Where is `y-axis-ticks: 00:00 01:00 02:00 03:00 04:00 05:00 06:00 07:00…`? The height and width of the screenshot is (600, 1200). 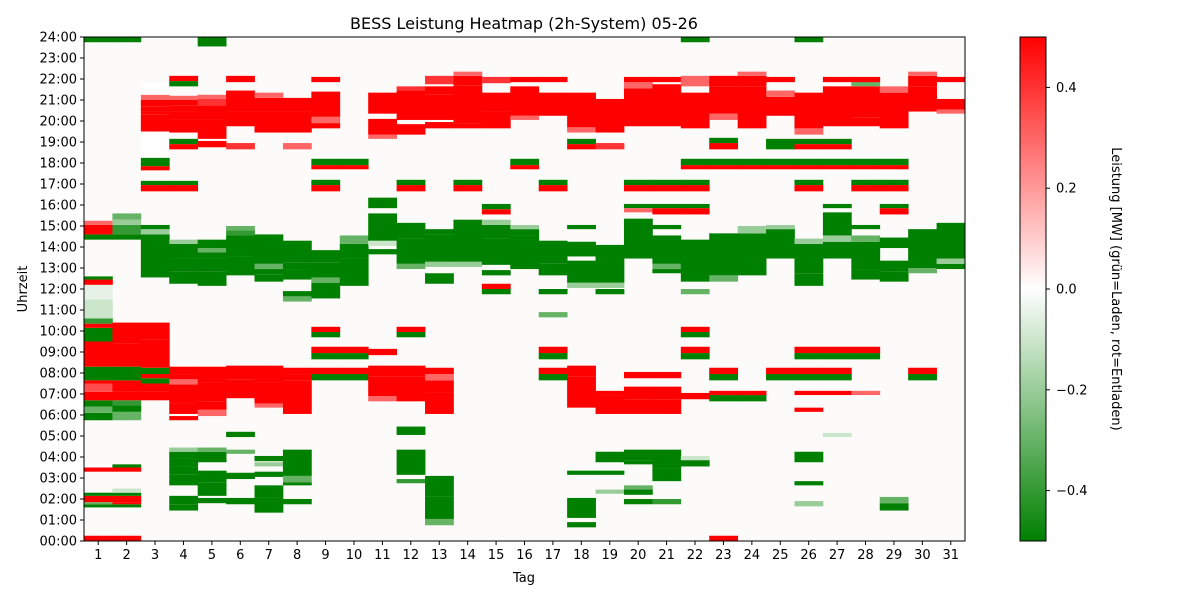
y-axis-ticks: 00:00 01:00 02:00 03:00 04:00 05:00 06:00 07:00… is located at coordinates (62, 290).